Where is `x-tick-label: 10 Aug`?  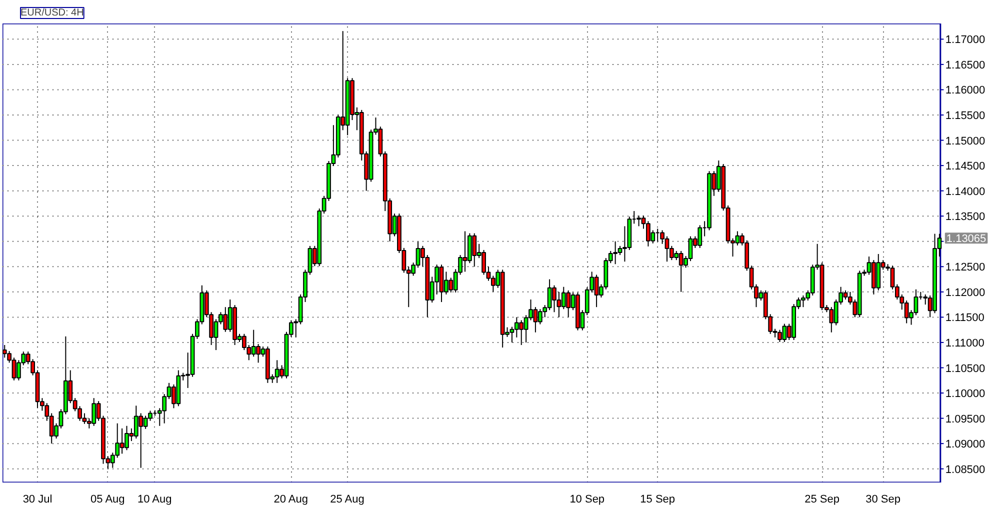 x-tick-label: 10 Aug is located at coordinates (155, 500).